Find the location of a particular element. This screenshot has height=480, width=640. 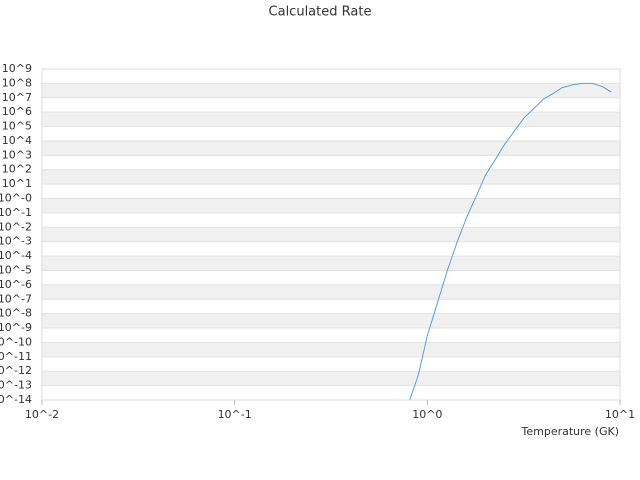

y-tick-label: 10^1 is located at coordinates (17, 183).